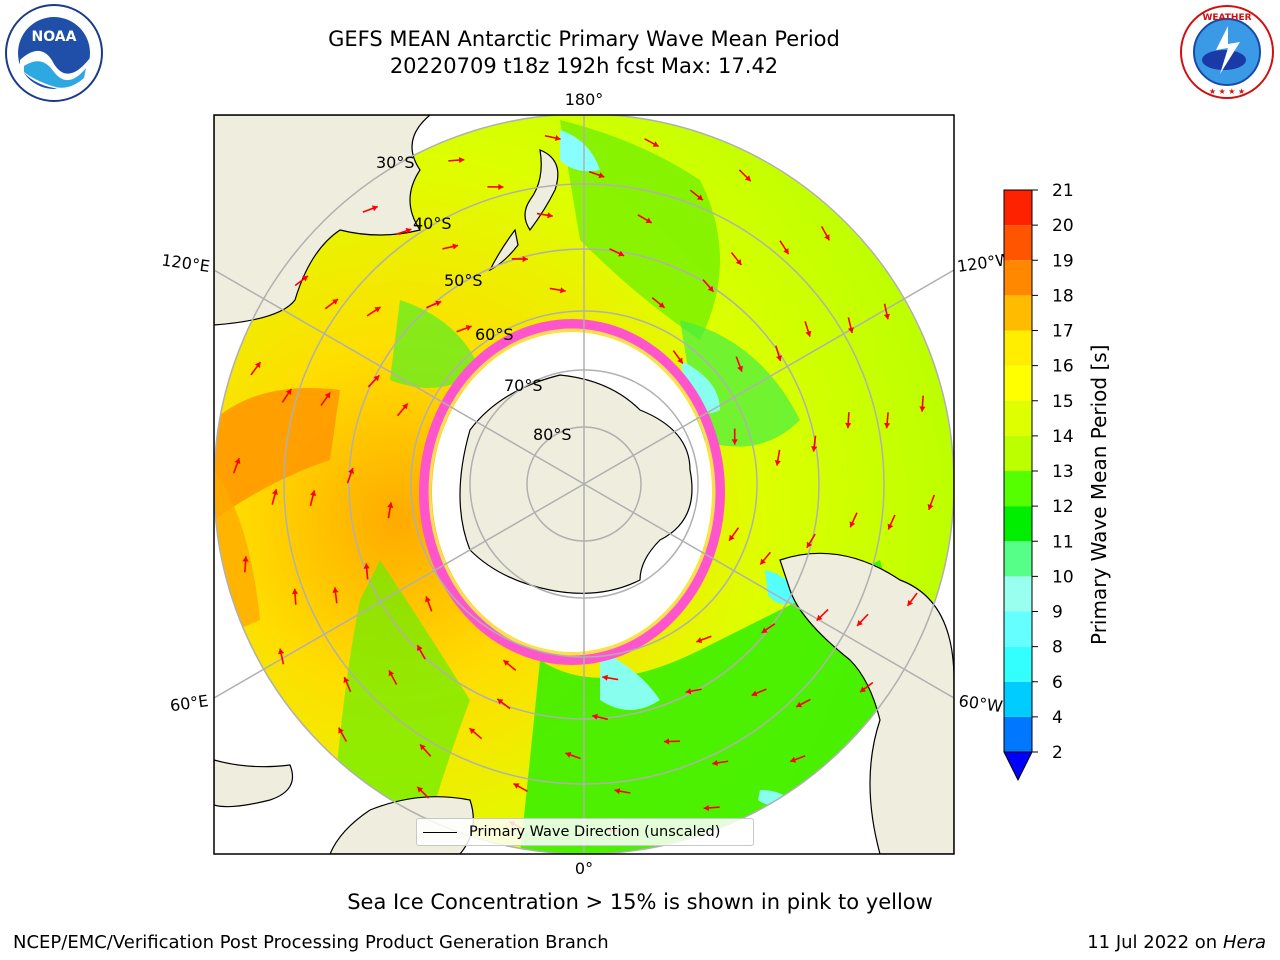  I want to click on colorbar-tick-label: 13, so click(1063, 472).